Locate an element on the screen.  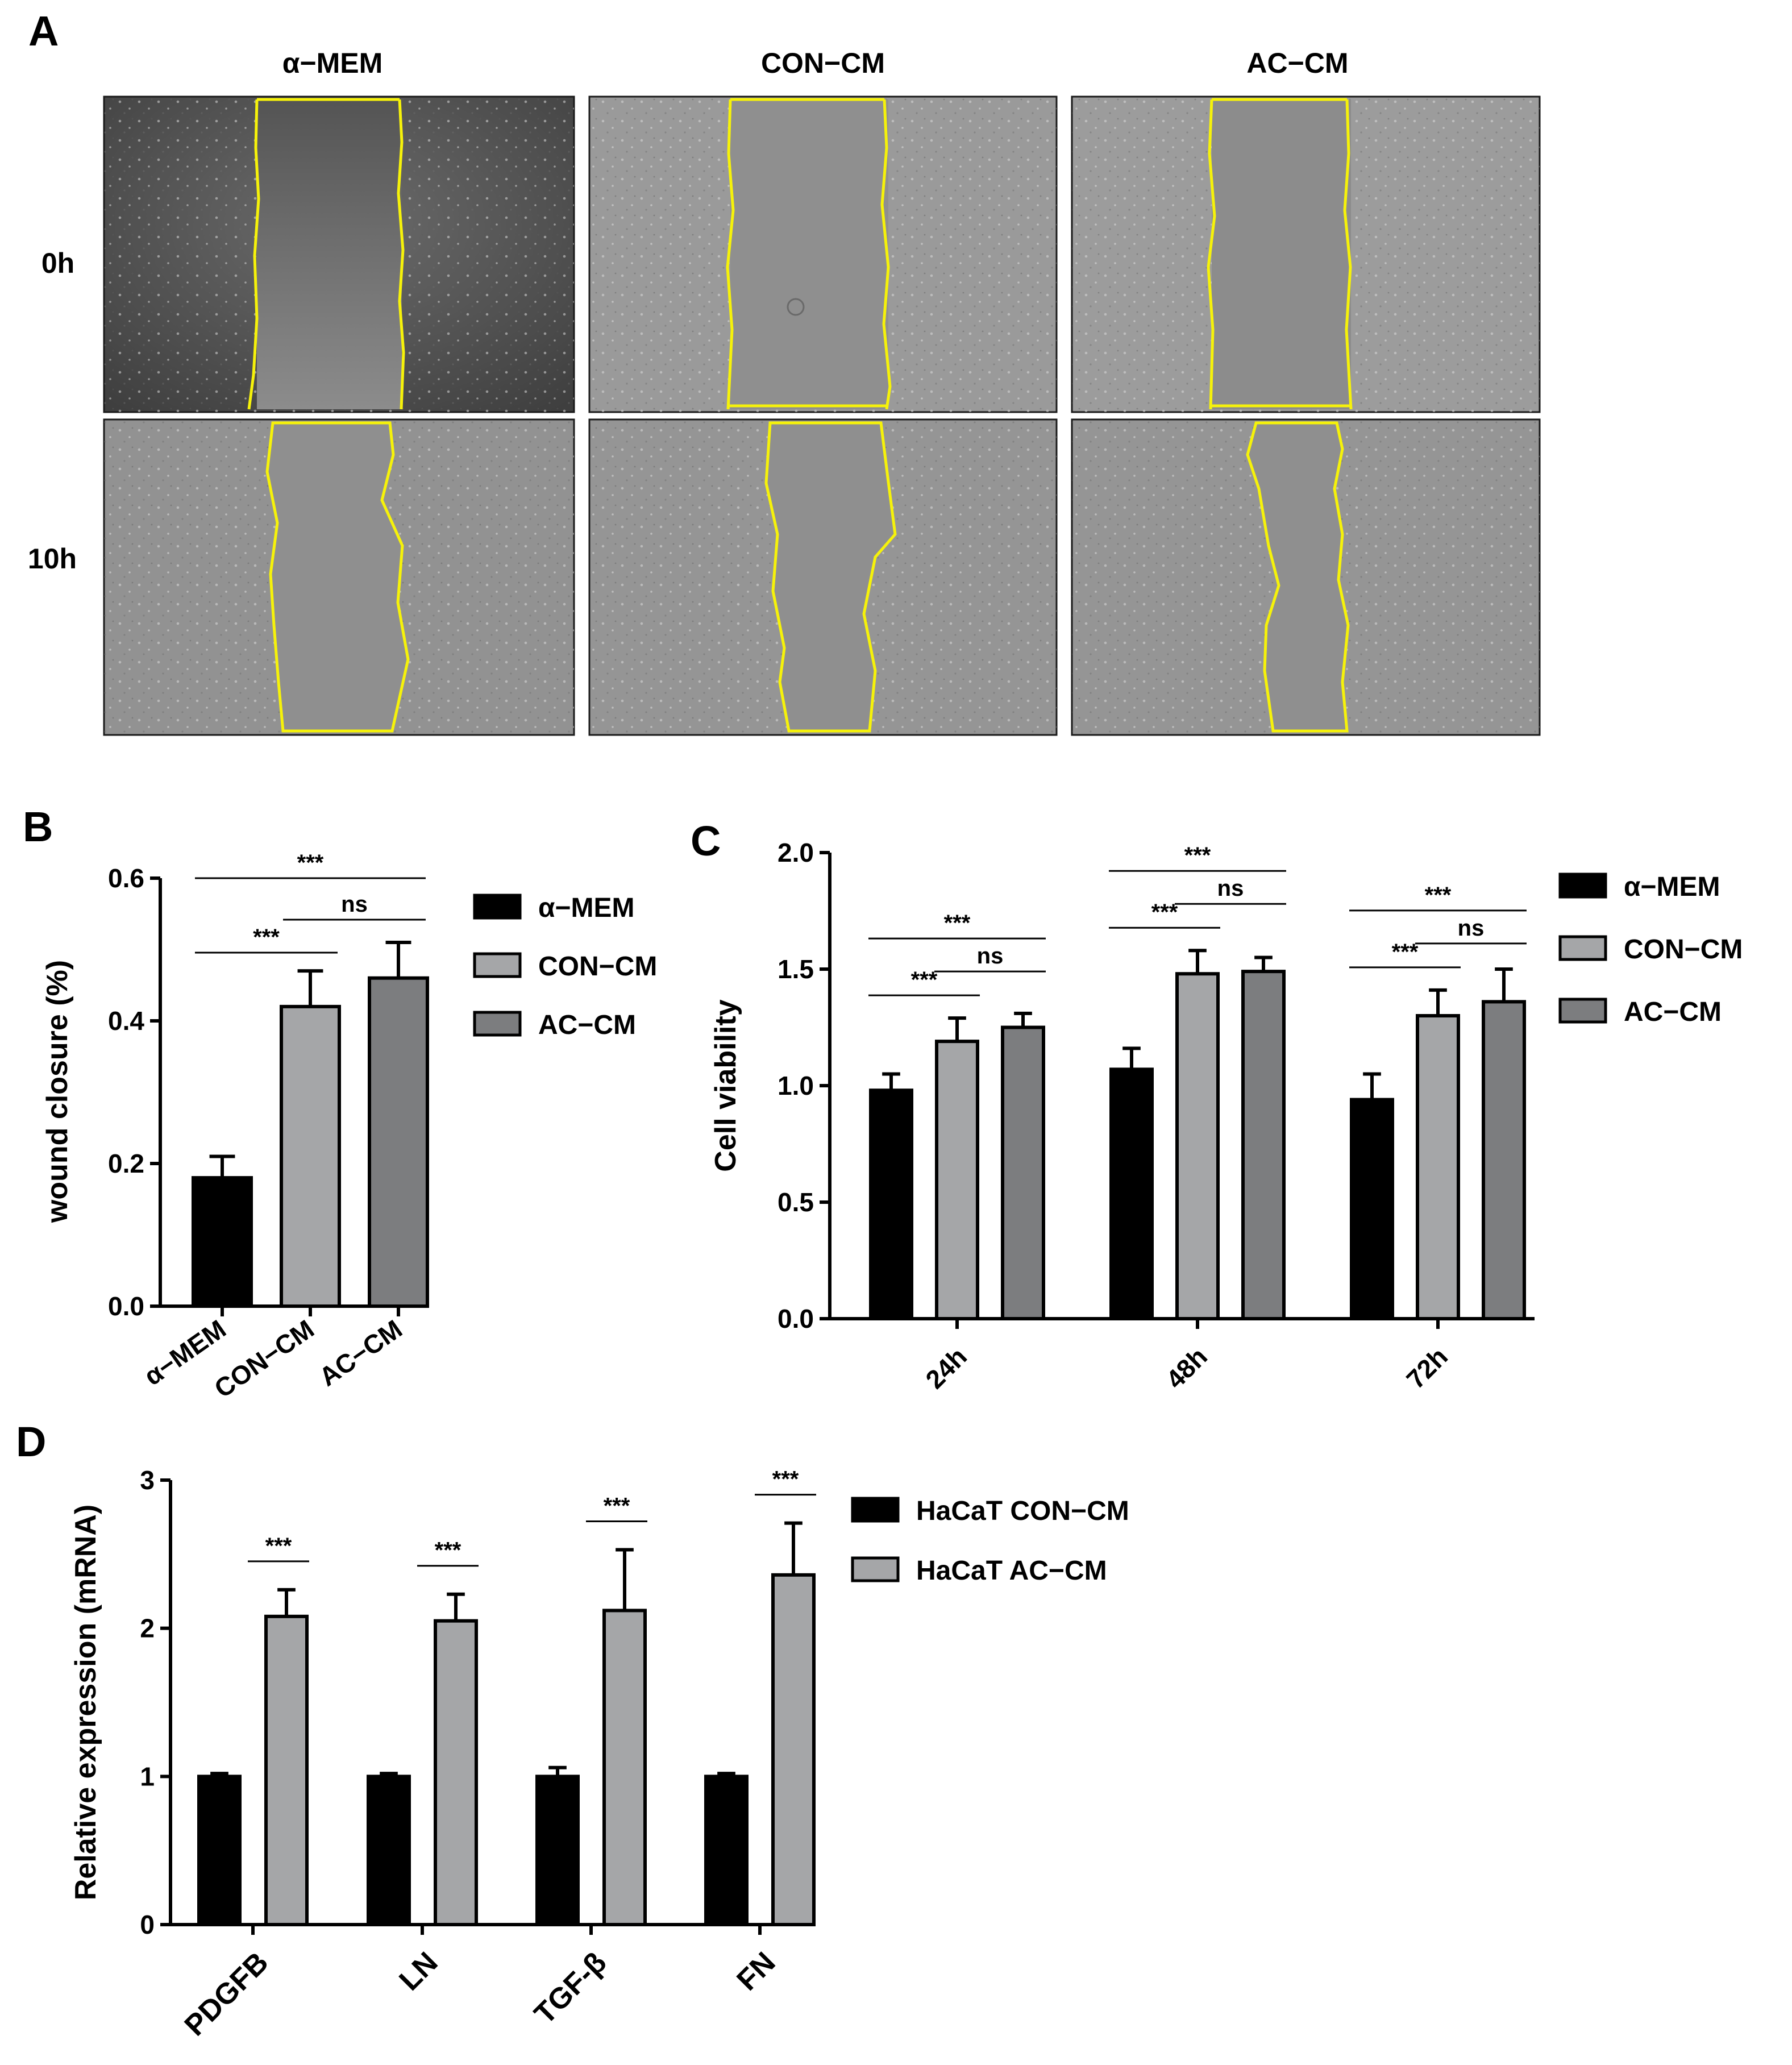
micrograph-ac-cm-10h is located at coordinates (1306, 577).